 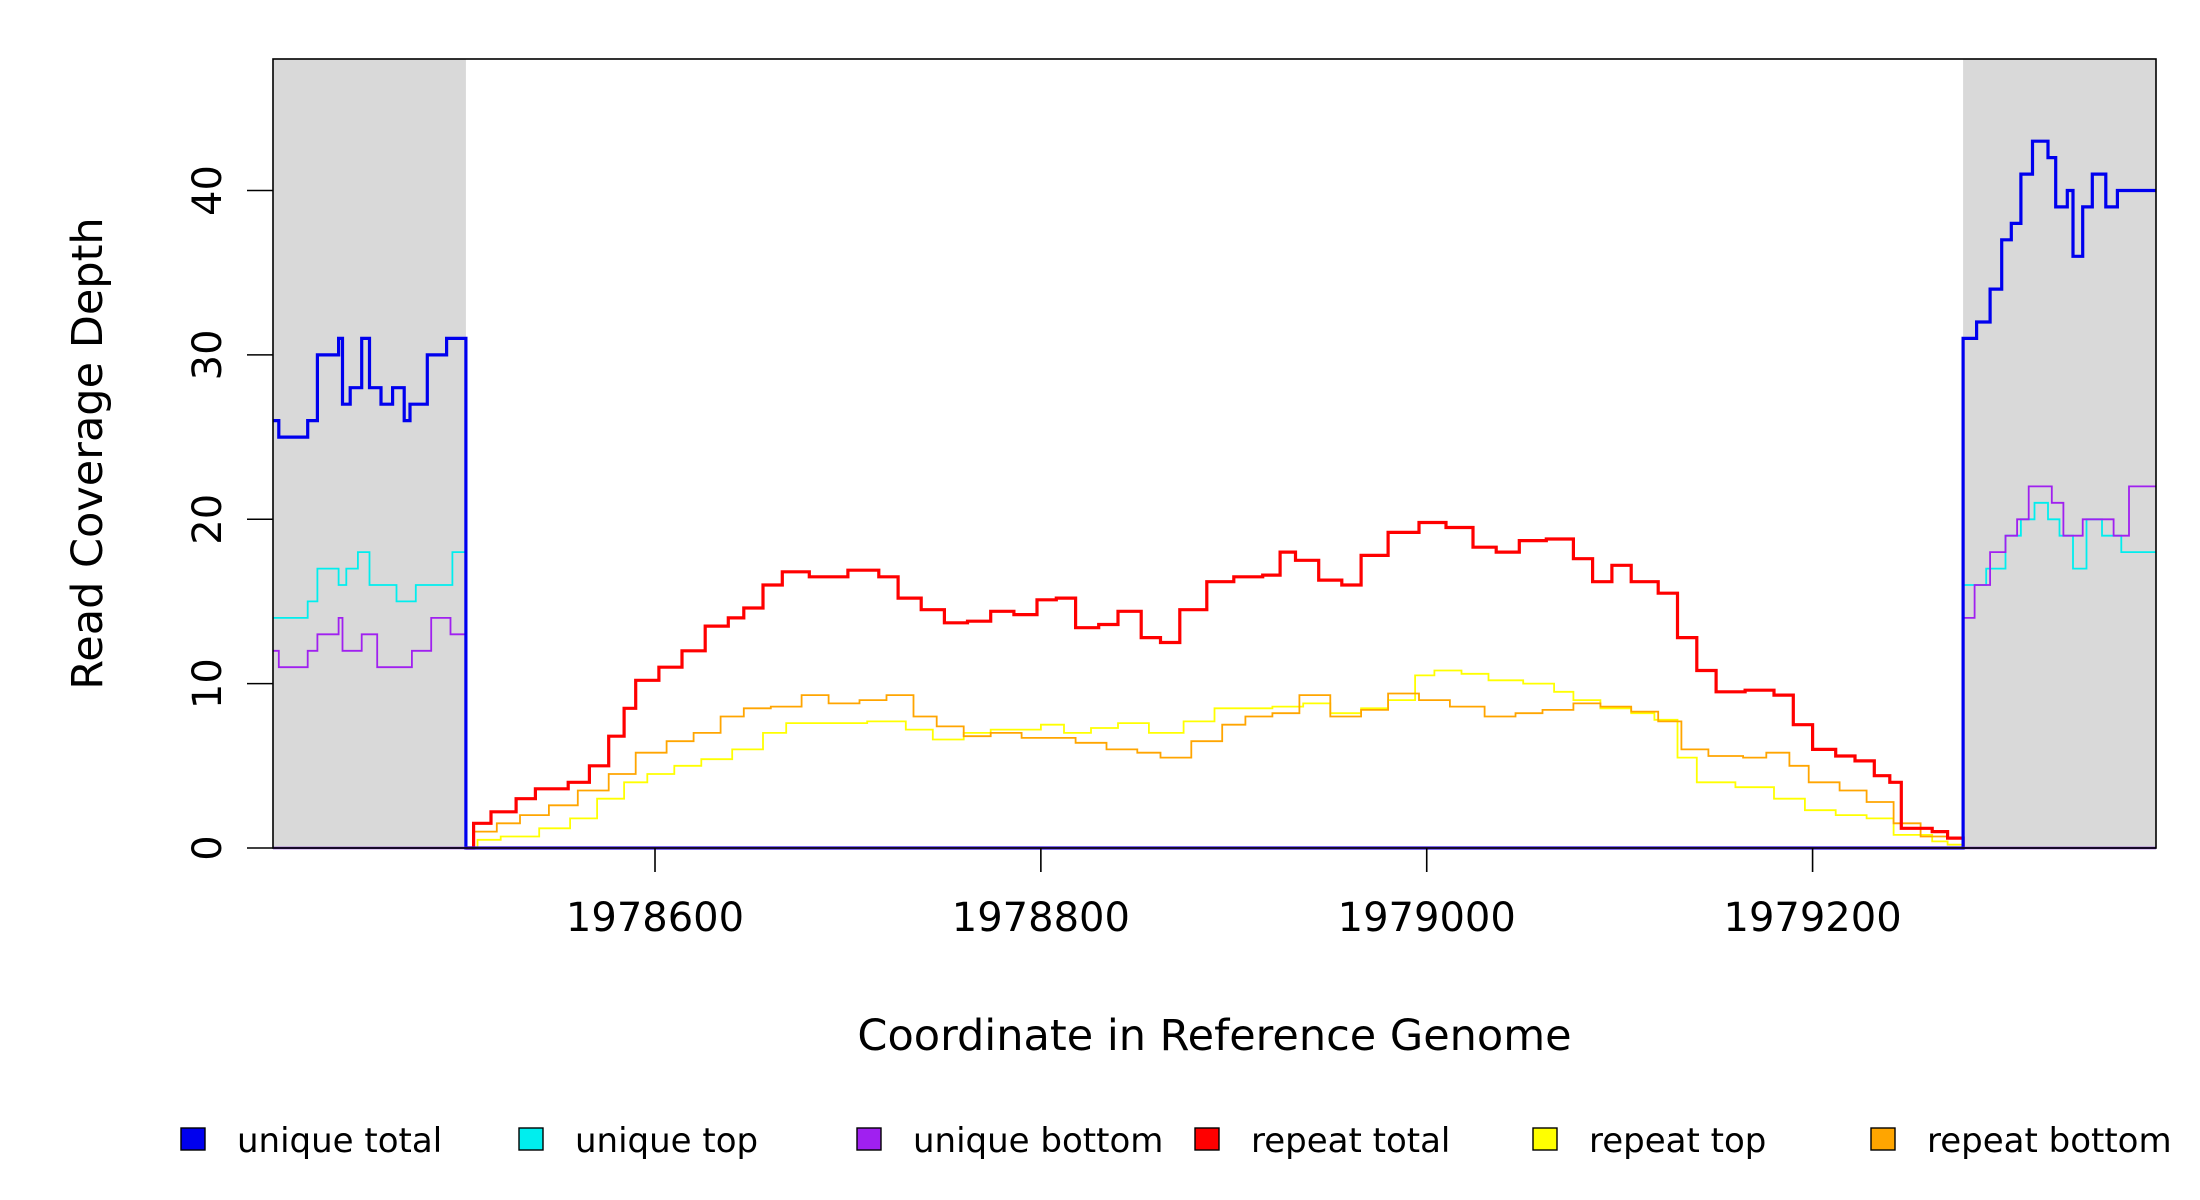 What do you see at coordinates (1038, 1141) in the screenshot?
I see `legend-label-unique-bottom: unique bottom` at bounding box center [1038, 1141].